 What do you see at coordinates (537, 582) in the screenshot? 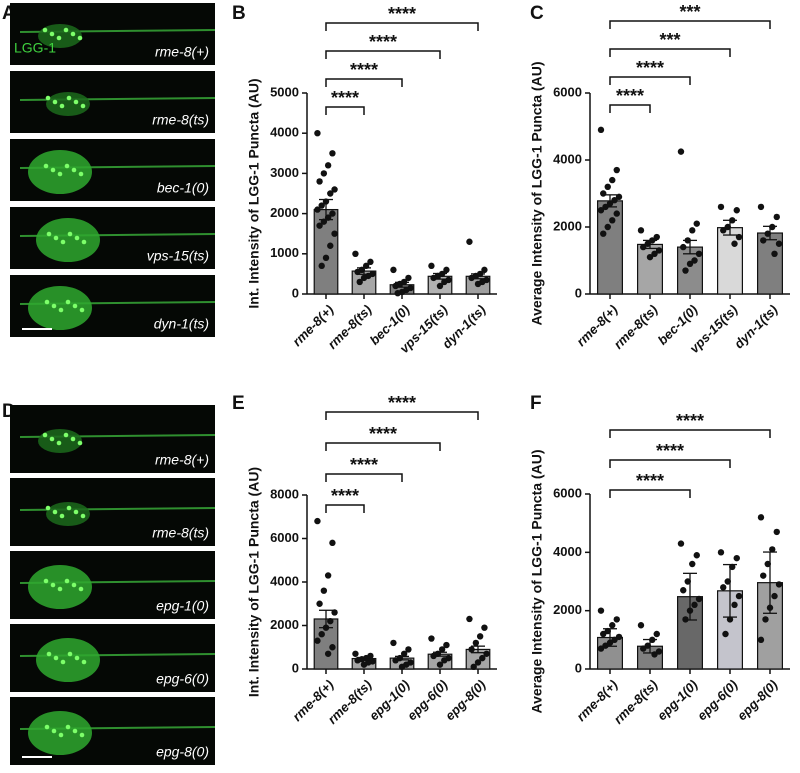
I see `y-axis-label: Average Intensity of LGG-1 Puncta (AU)` at bounding box center [537, 582].